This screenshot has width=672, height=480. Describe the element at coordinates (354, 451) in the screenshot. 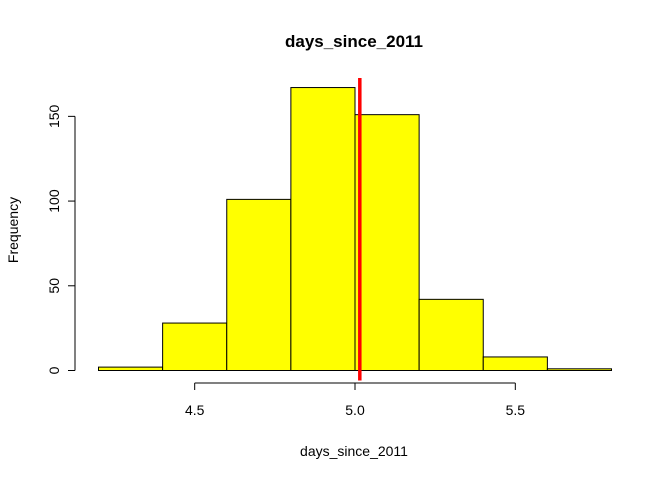

I see `x-axis-label: days_since_2011` at that location.